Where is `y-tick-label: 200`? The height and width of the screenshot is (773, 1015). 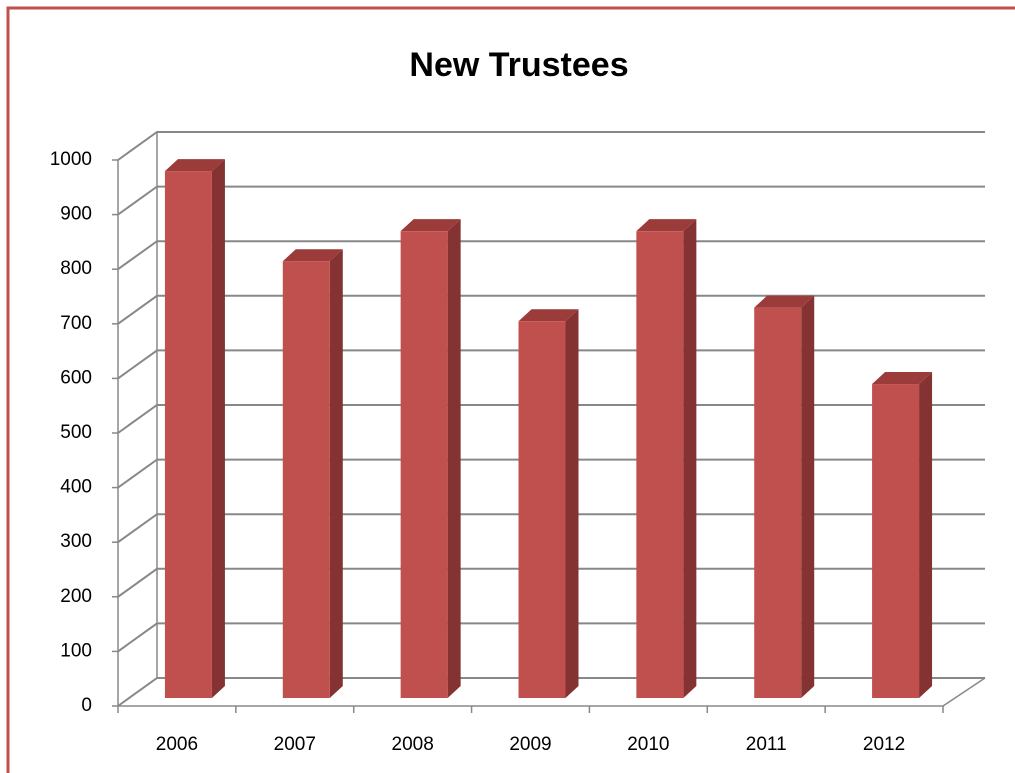
y-tick-label: 200 is located at coordinates (76, 596).